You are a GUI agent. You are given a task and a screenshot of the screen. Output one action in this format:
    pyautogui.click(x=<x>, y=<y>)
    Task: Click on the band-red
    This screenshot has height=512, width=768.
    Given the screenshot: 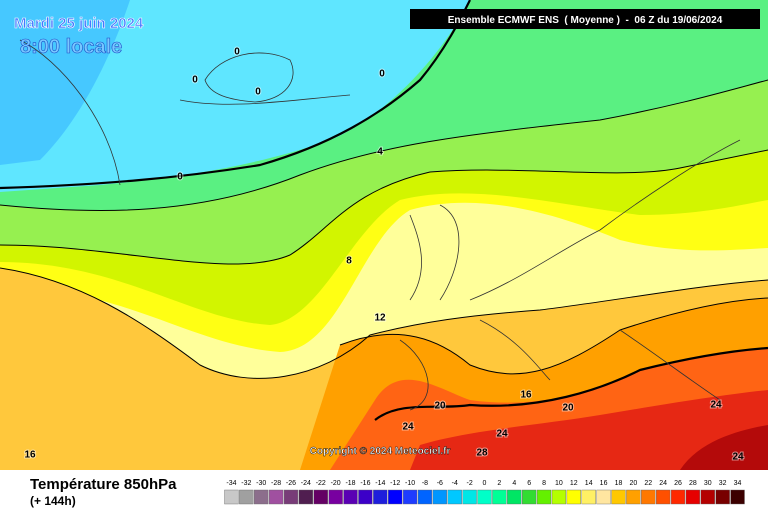 What is the action you would take?
    pyautogui.click(x=589, y=430)
    